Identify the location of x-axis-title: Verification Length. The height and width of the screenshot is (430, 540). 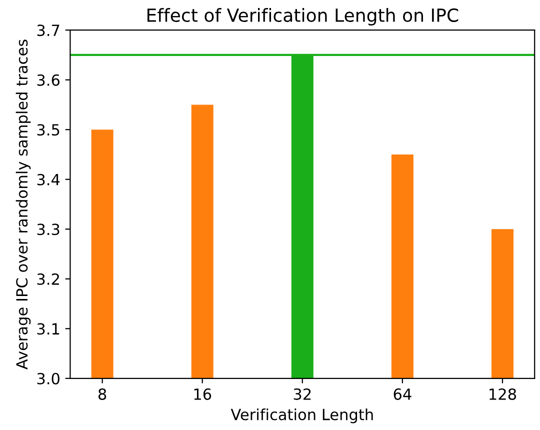
(301, 416).